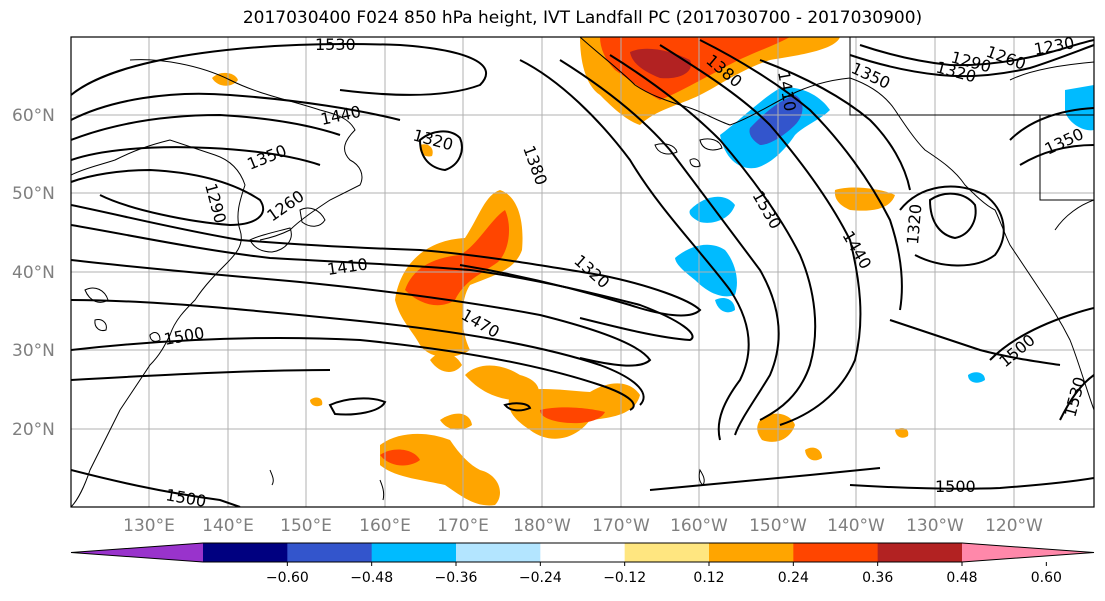 The width and height of the screenshot is (1105, 601). Describe the element at coordinates (699, 526) in the screenshot. I see `lon-label: 160°W` at that location.